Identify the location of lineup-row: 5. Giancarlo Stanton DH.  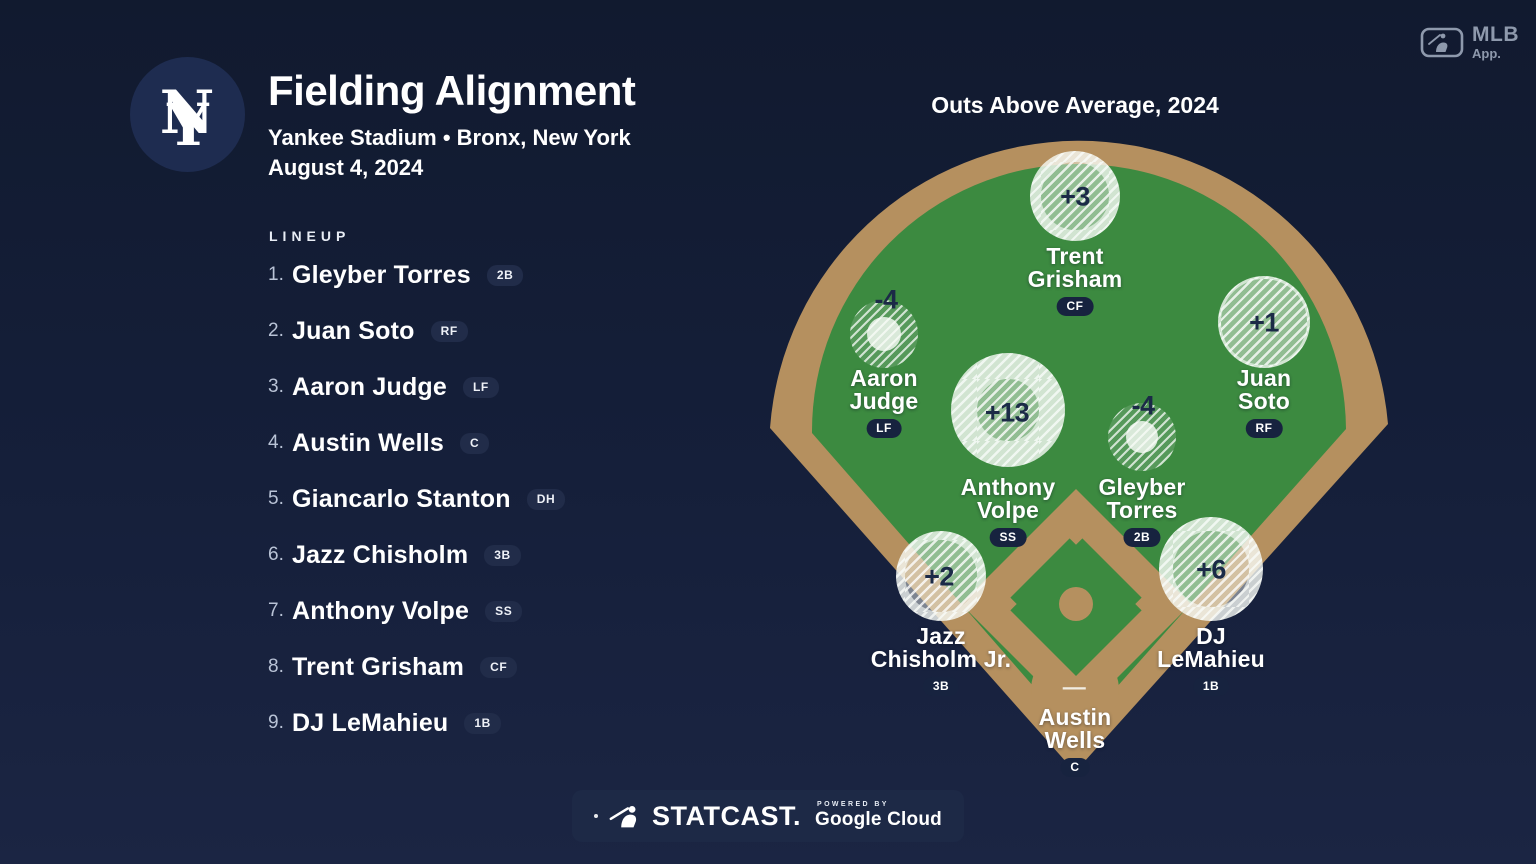
(417, 499).